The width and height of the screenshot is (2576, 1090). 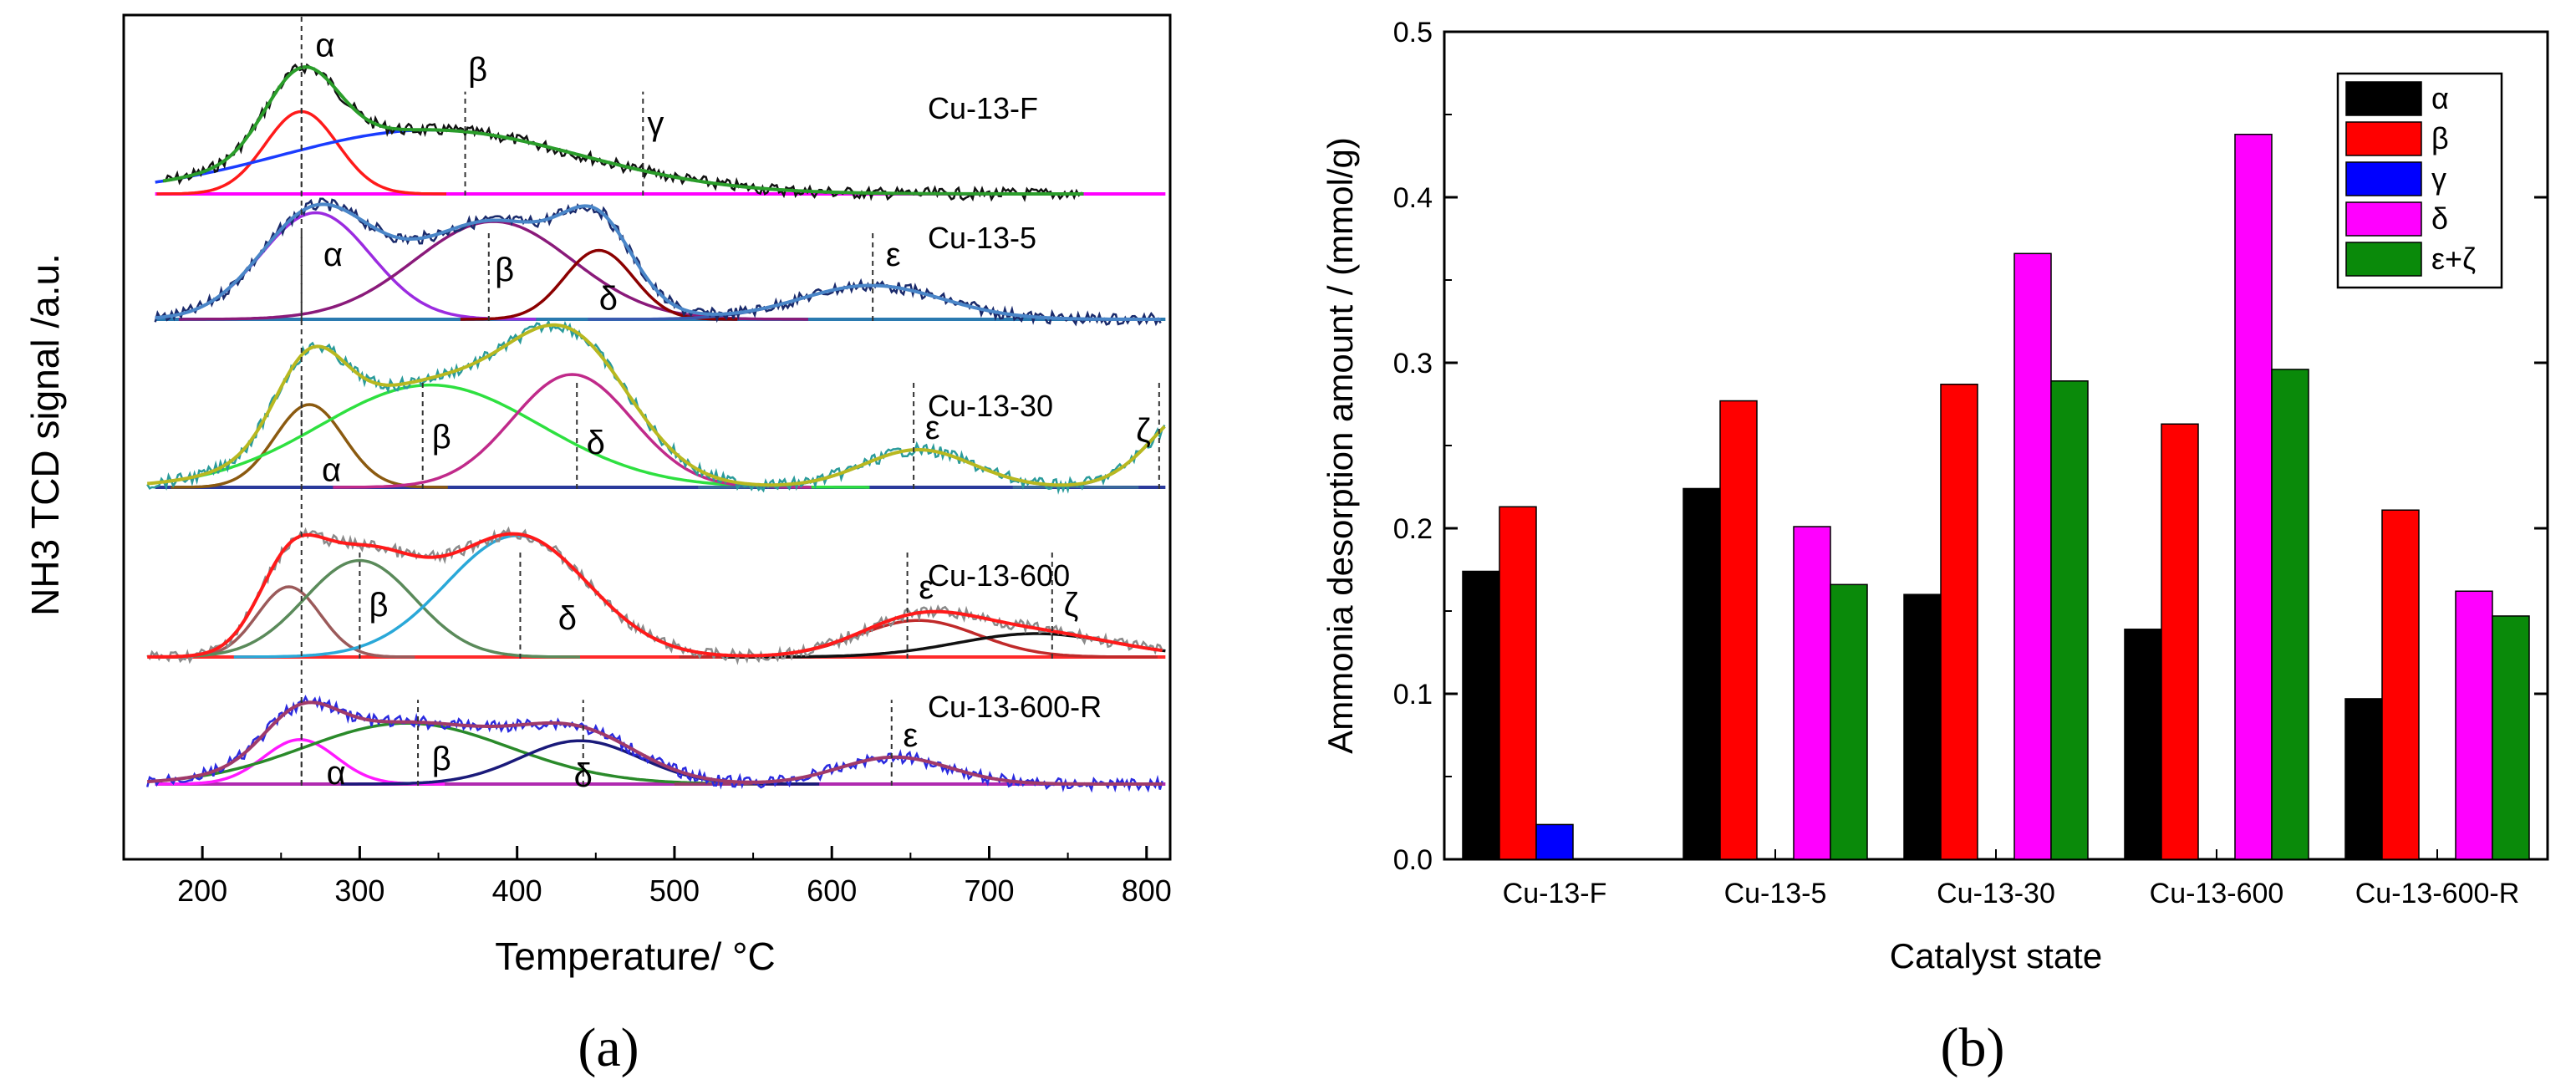 I want to click on x-tick-label: 300, so click(x=359, y=891).